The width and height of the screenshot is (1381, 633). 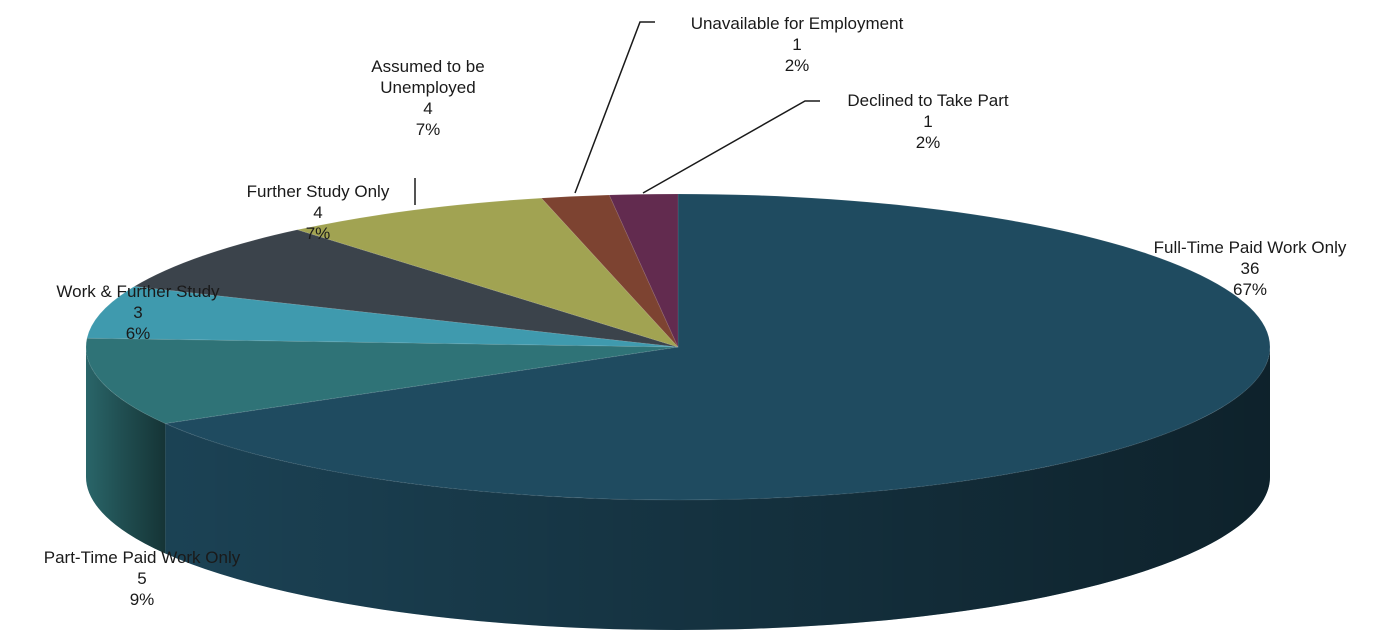 I want to click on slice-side-shade-part-time-paid-work-only, so click(x=126, y=450).